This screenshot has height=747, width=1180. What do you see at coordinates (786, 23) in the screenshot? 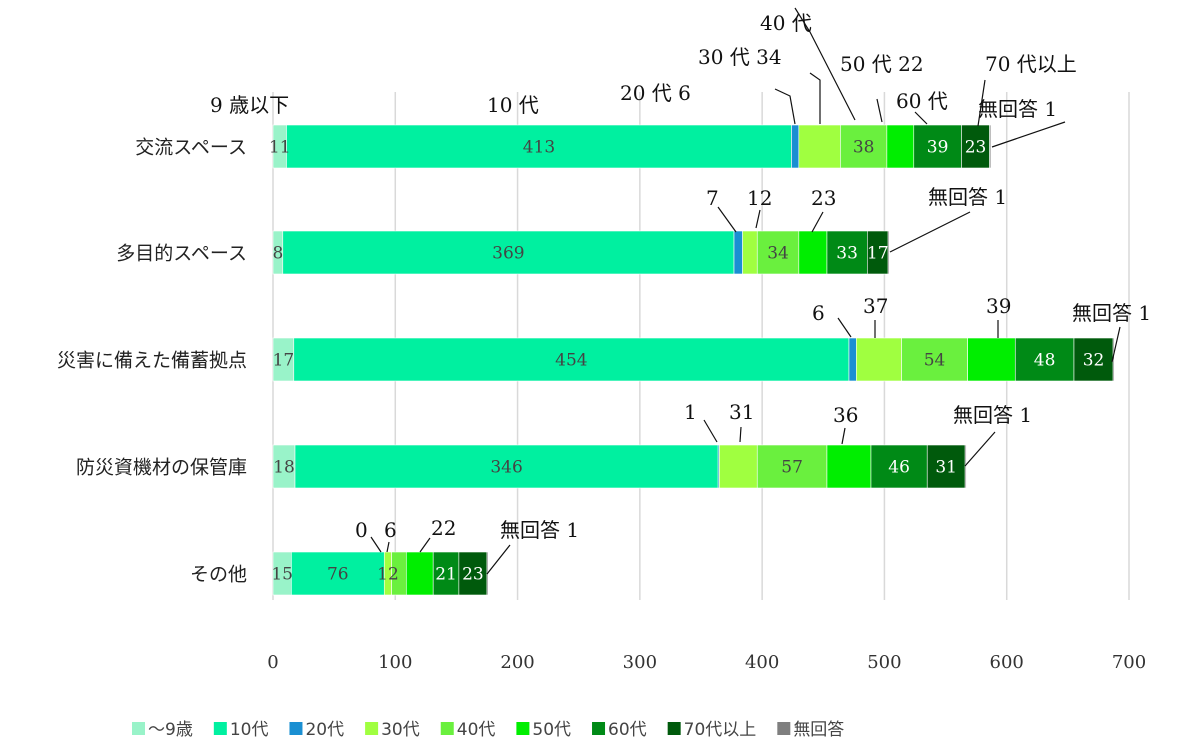
I see `callout-label-4: 40 代` at bounding box center [786, 23].